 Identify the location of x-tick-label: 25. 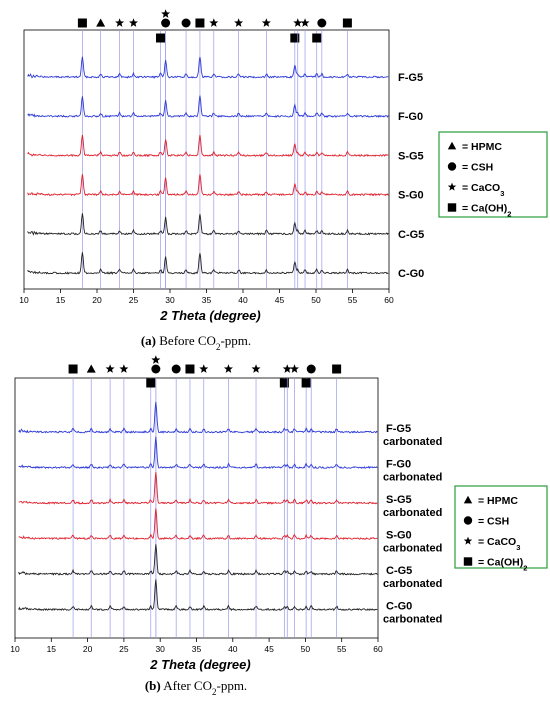
(124, 649).